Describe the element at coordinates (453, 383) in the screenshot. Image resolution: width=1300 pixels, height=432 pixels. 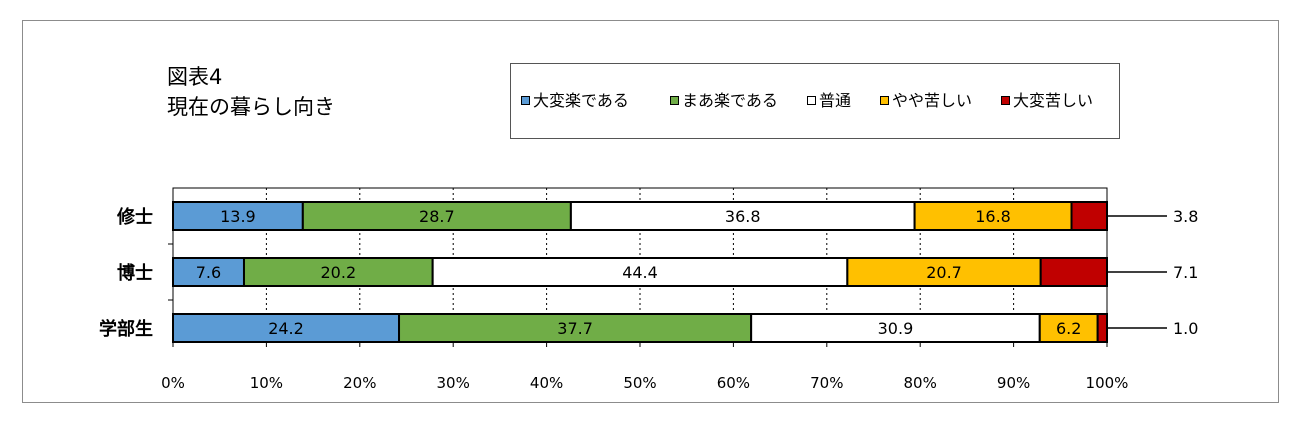
I see `x-tick-label: 30%` at that location.